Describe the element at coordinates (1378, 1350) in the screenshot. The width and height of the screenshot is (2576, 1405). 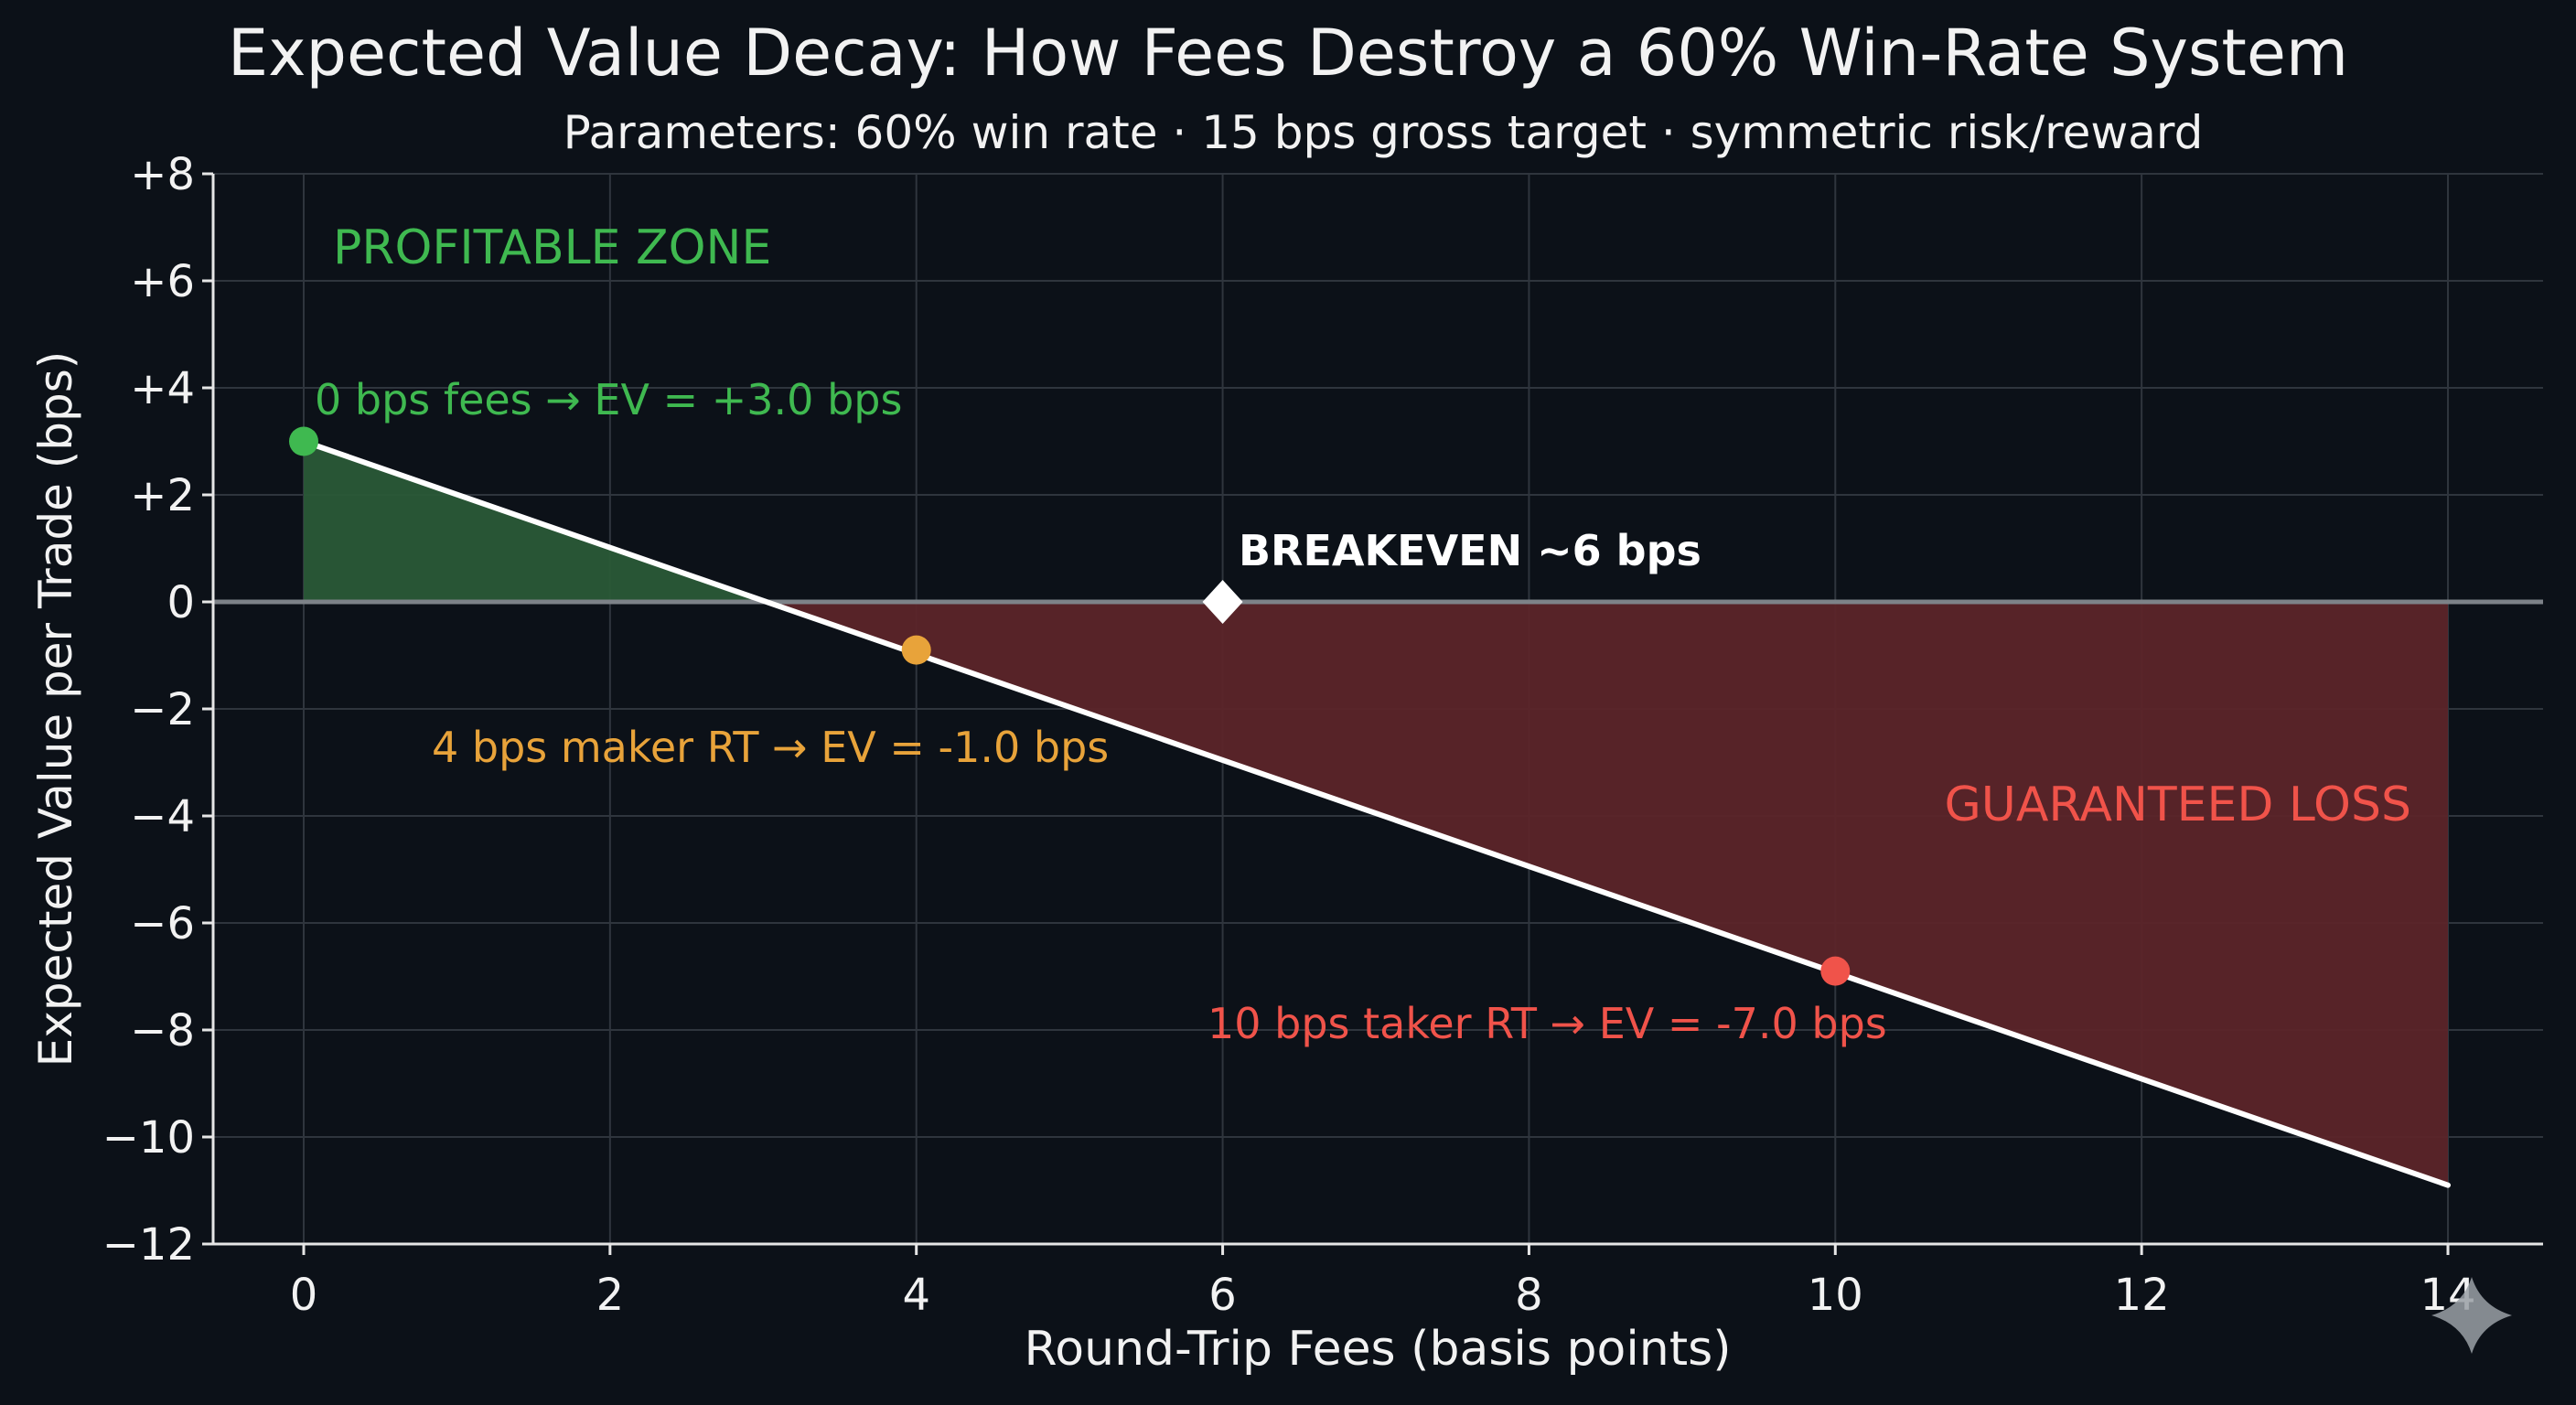
I see `x-axis-label: Round-Trip Fees (basis points)` at that location.